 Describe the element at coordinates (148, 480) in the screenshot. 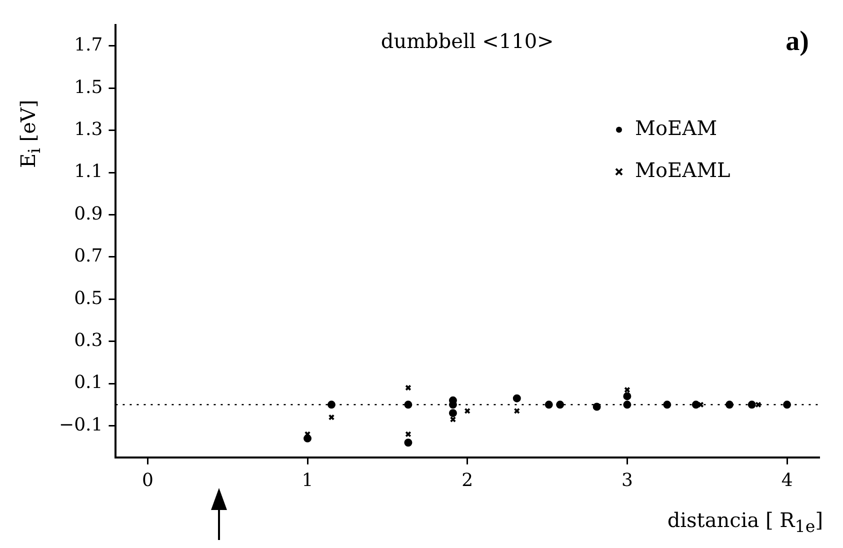

I see `x-tick-label: 0` at that location.